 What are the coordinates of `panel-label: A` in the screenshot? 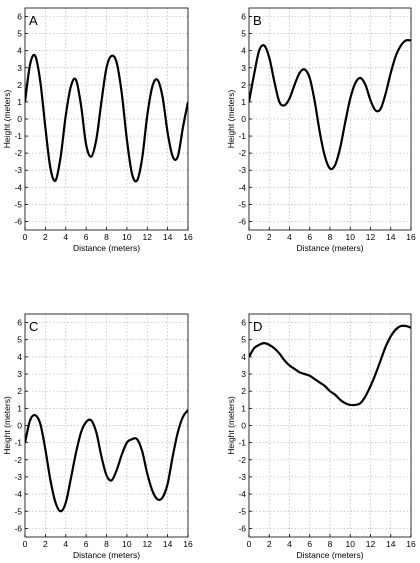 It's located at (33, 20).